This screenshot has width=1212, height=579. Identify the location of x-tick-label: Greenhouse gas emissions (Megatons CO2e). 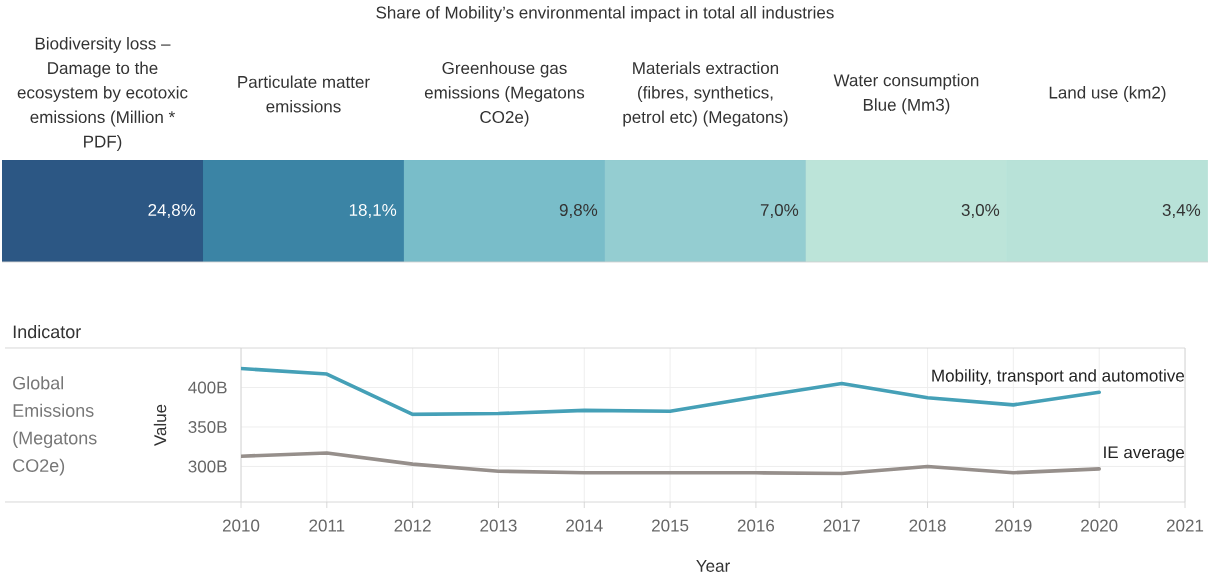
(504, 94).